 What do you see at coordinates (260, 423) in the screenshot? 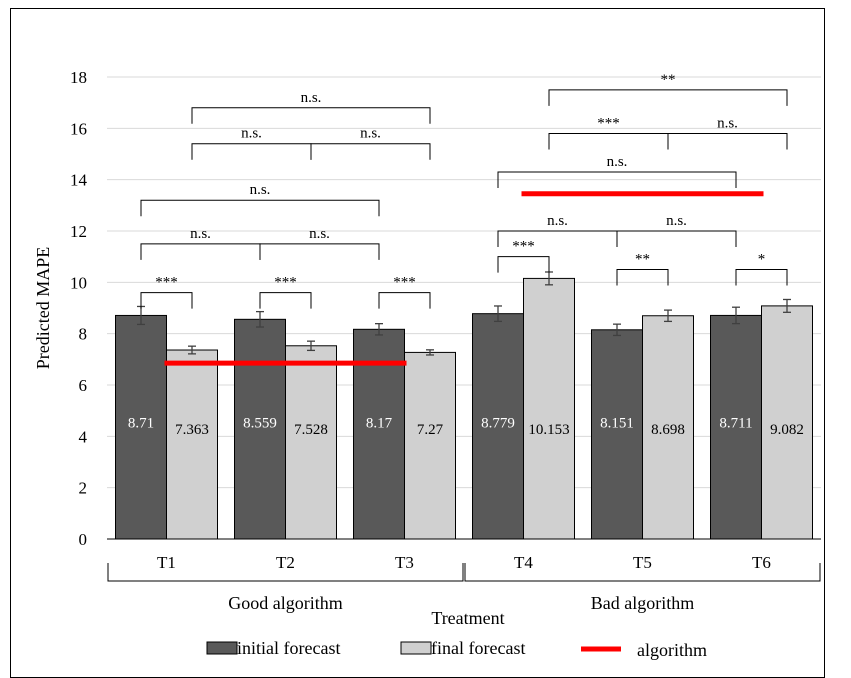
I see `bar-value-label: 8.559` at bounding box center [260, 423].